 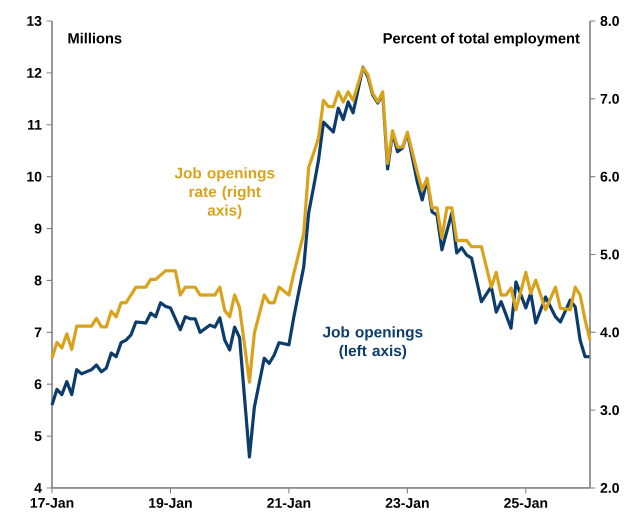 What do you see at coordinates (372, 343) in the screenshot?
I see `series-label: Job openings (left axis)` at bounding box center [372, 343].